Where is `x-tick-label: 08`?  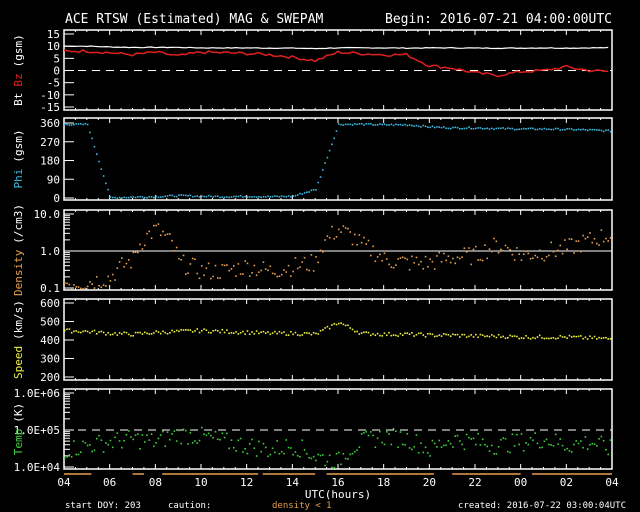
x-tick-label: 08 is located at coordinates (155, 482).